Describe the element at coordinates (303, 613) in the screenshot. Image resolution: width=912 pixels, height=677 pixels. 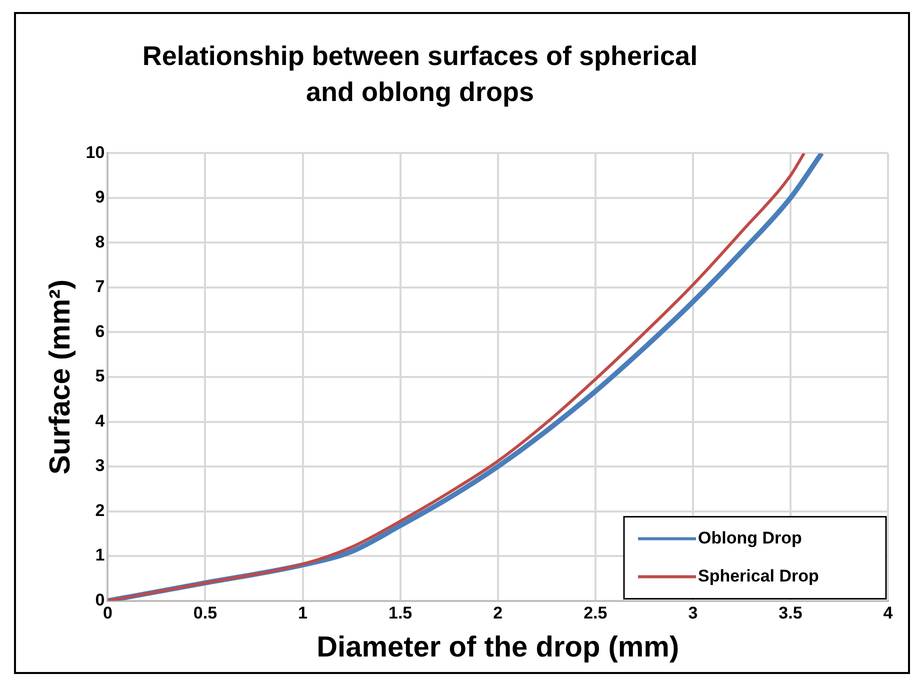
I see `x-tick-label: 1` at that location.